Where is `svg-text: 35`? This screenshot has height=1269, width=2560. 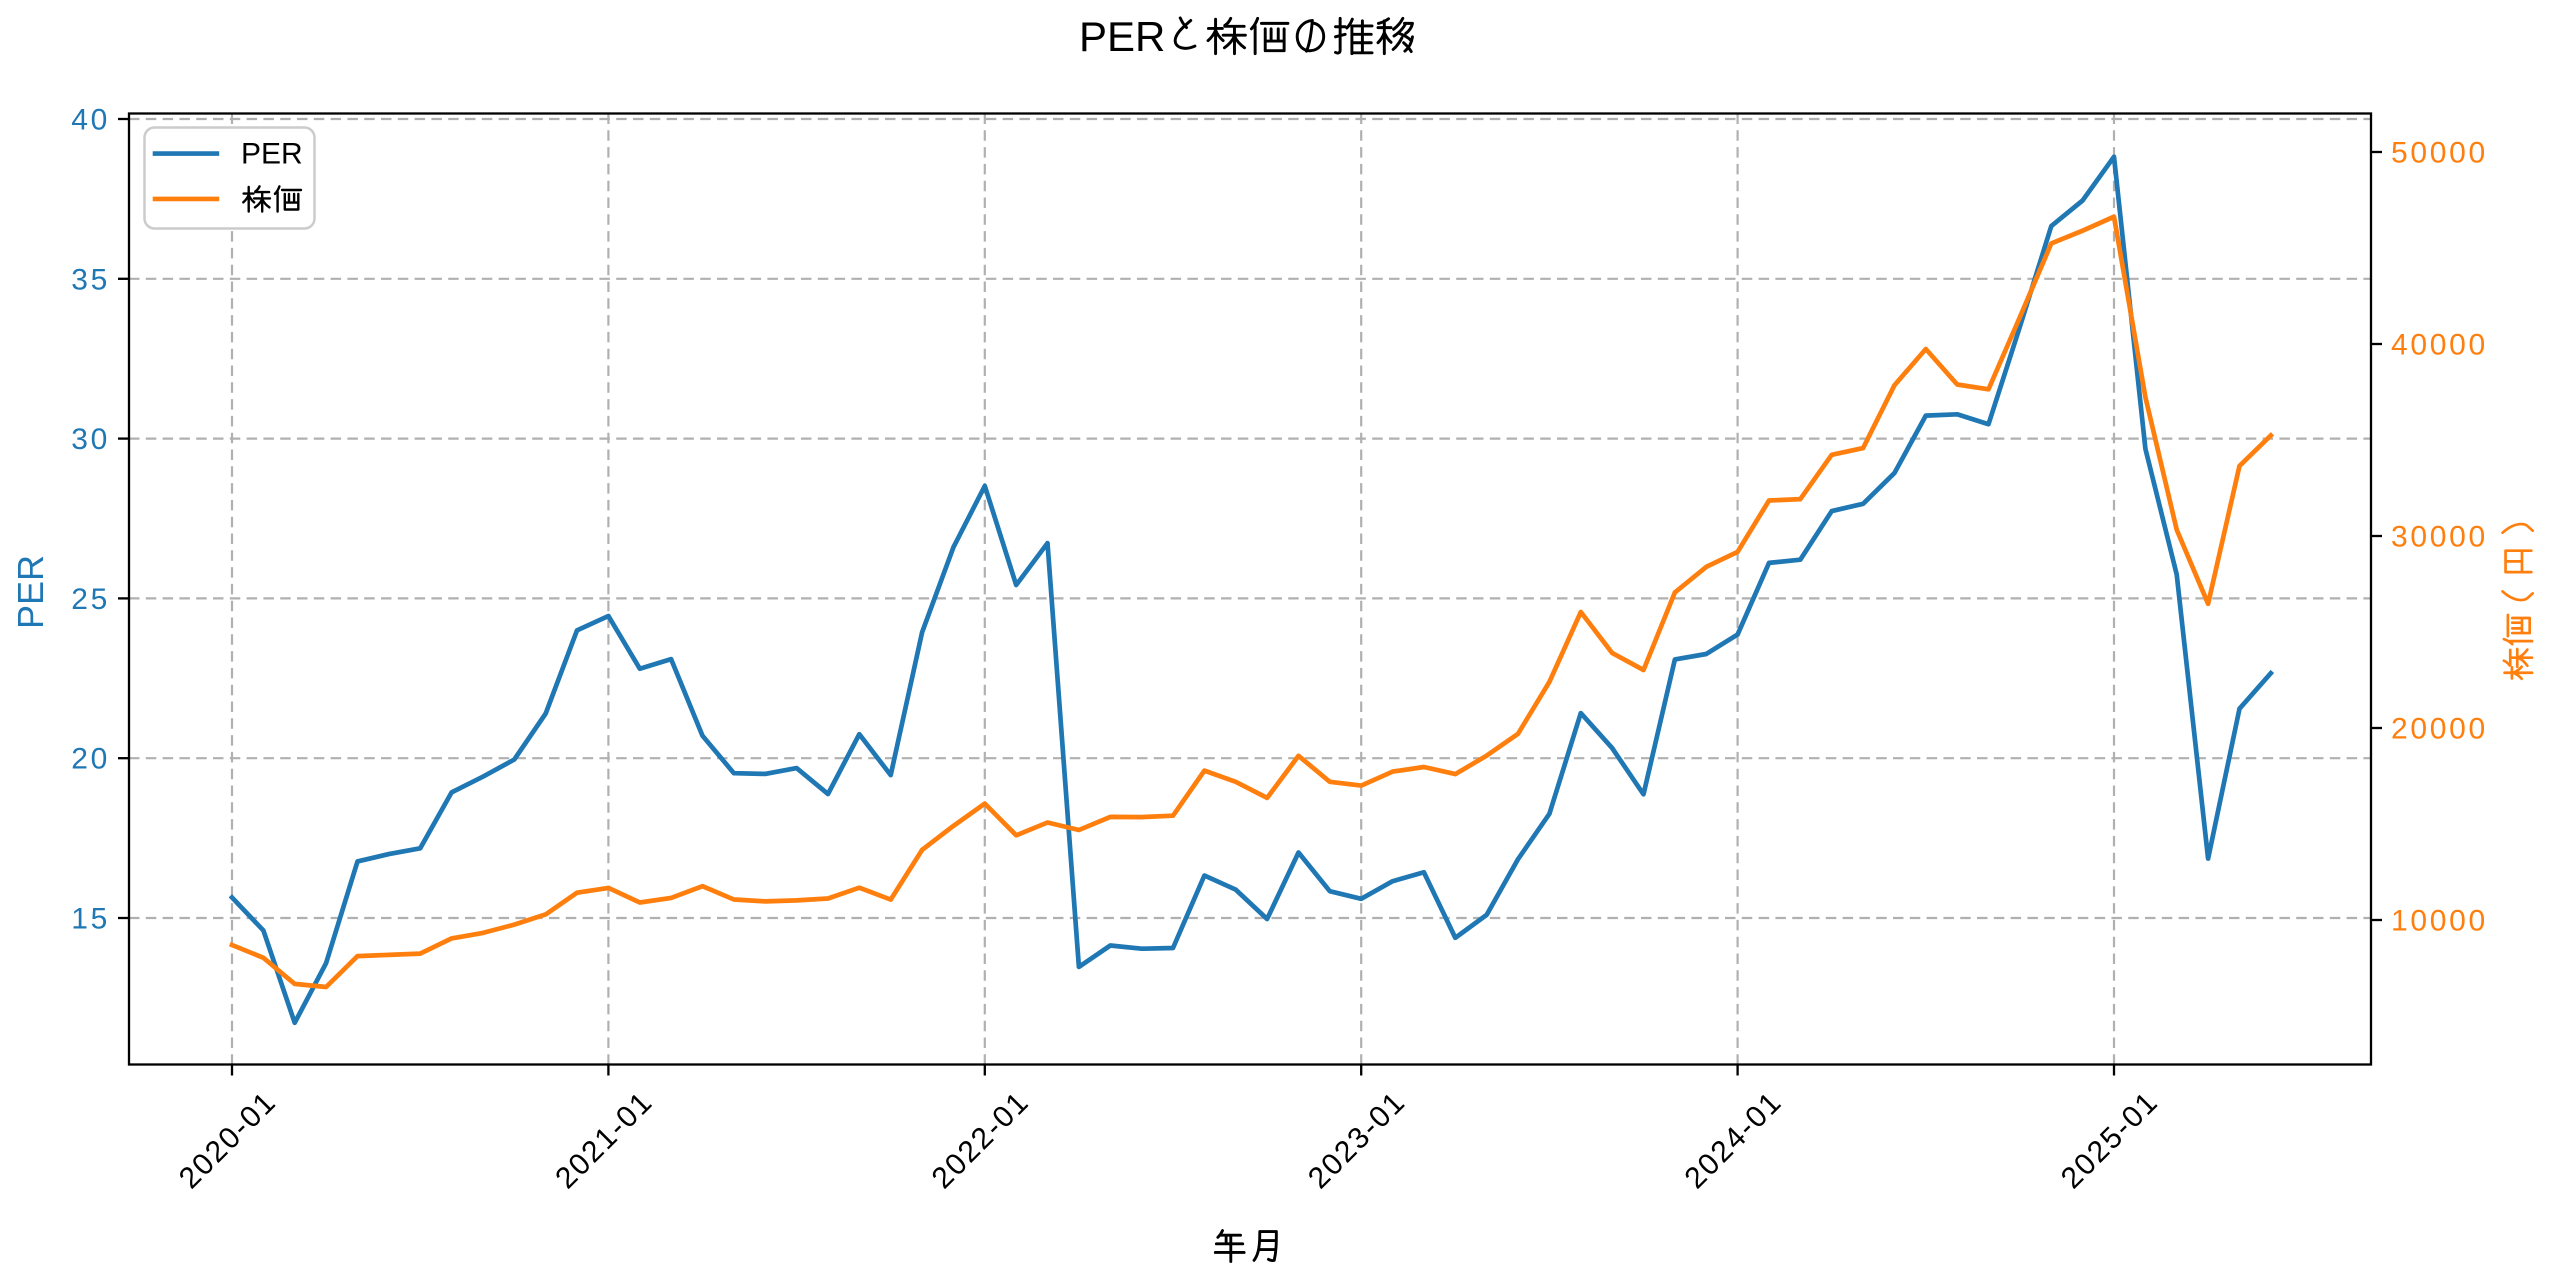 svg-text: 35 is located at coordinates (90, 279).